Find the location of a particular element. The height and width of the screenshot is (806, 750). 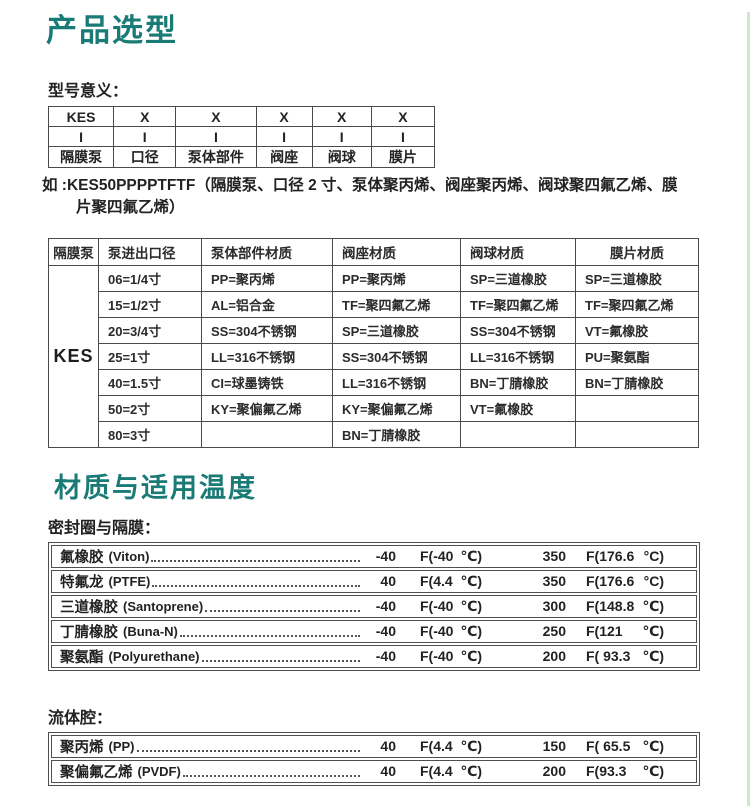

table-cell: 40=1.5寸 is located at coordinates (150, 382).